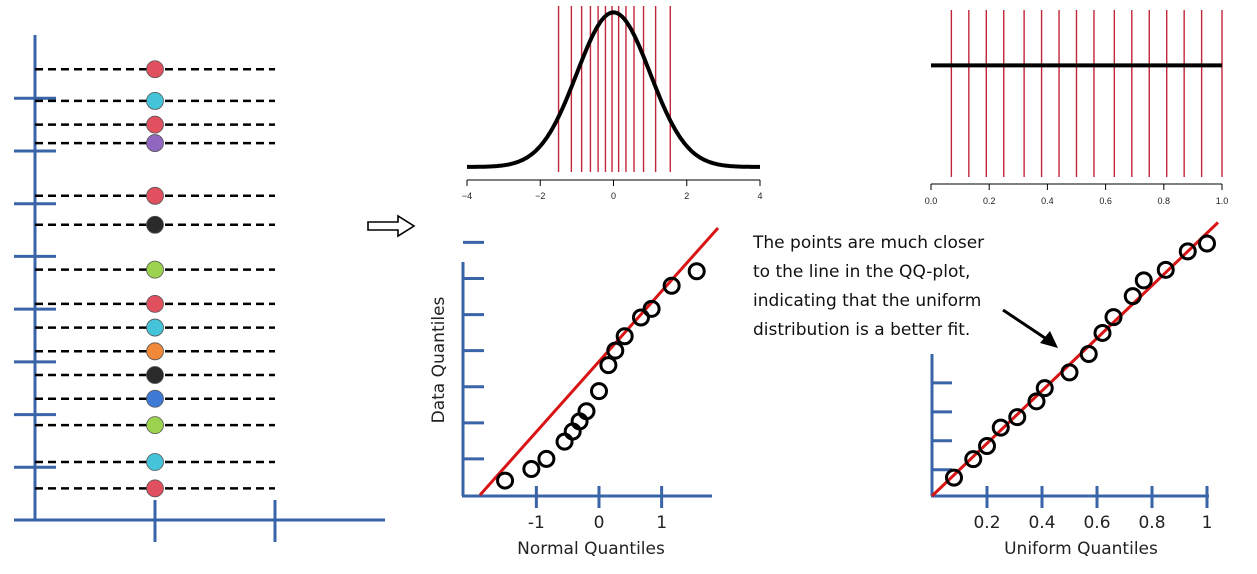  I want to click on normal-x-tick-label: 4, so click(759, 196).